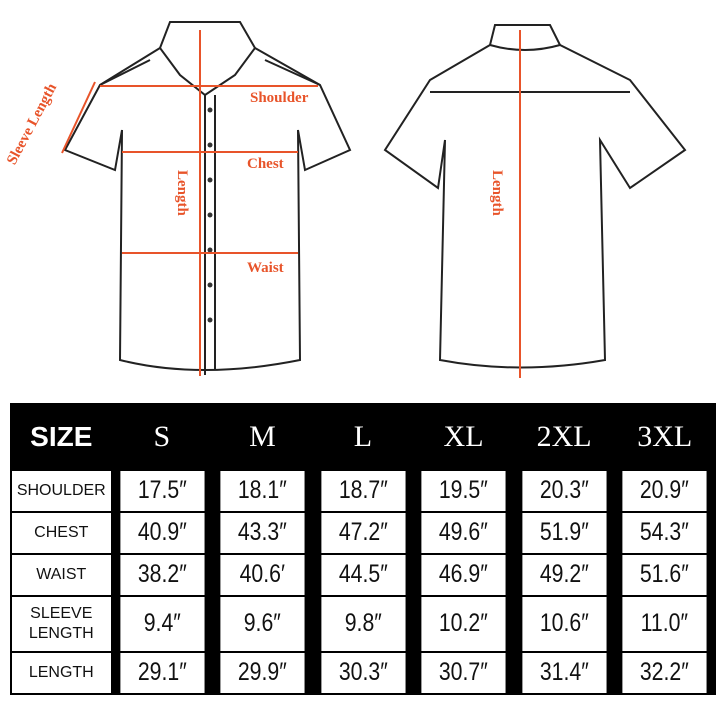  I want to click on length-front-label: Length, so click(182, 193).